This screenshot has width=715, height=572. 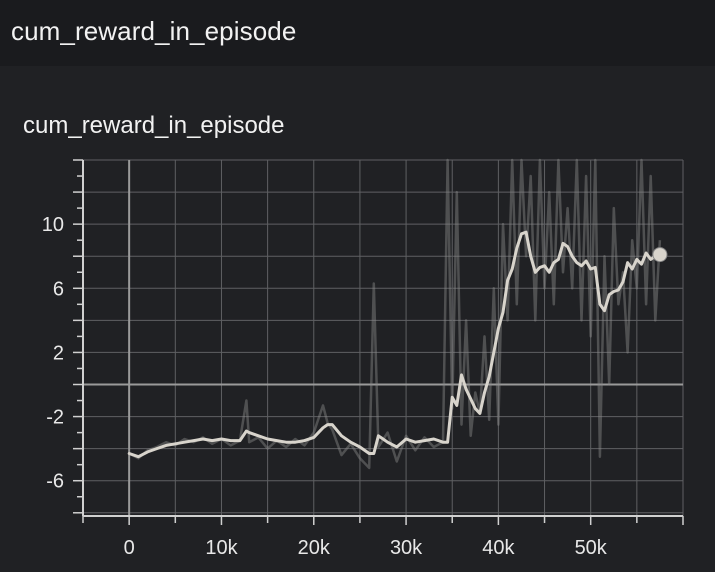 I want to click on y-tick-label: -6, so click(x=55, y=482).